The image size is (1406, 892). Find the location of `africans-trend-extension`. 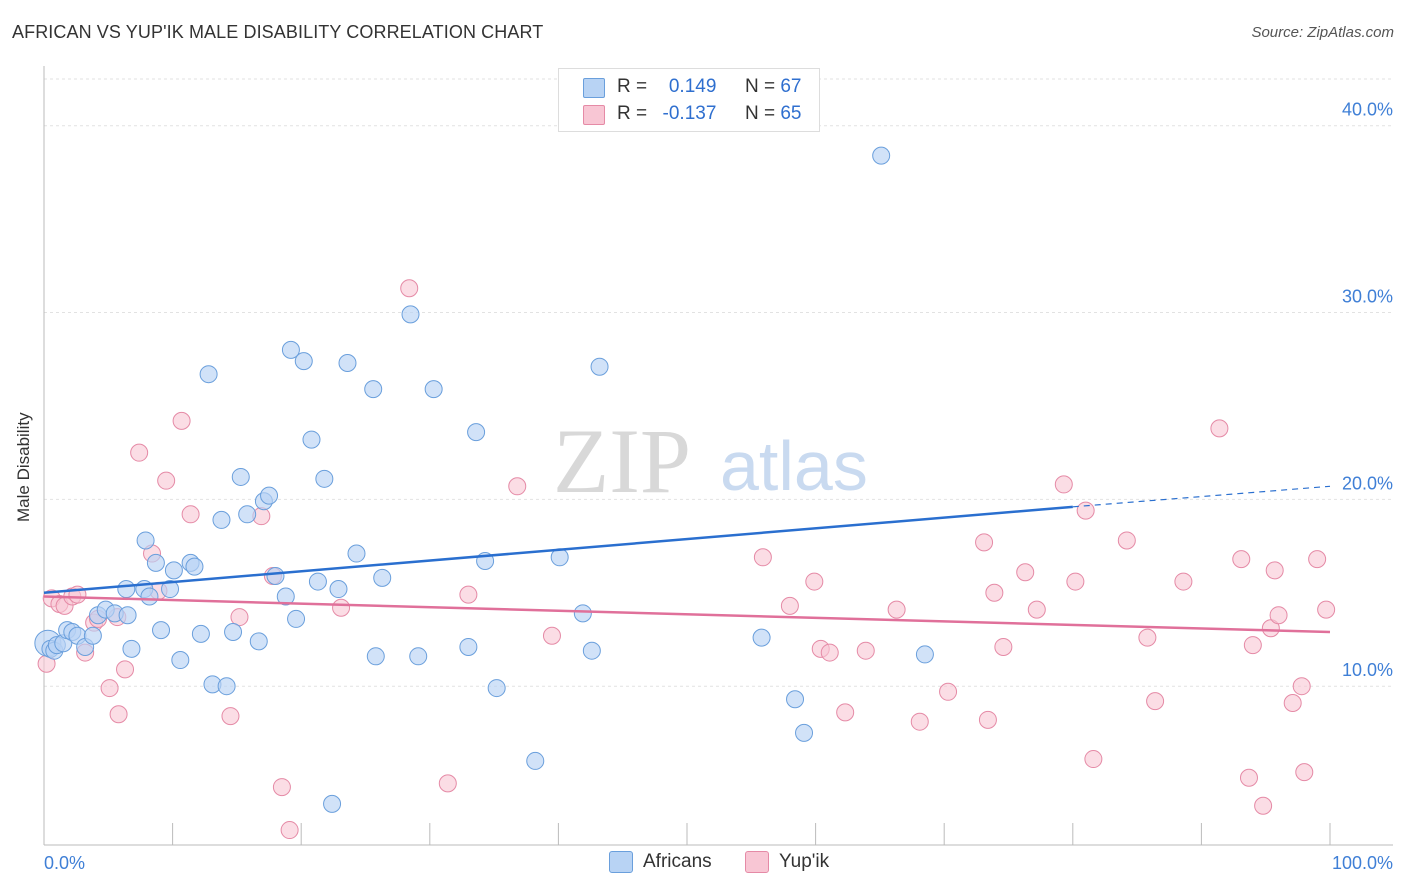

africans-trend-extension is located at coordinates (1201, 496).